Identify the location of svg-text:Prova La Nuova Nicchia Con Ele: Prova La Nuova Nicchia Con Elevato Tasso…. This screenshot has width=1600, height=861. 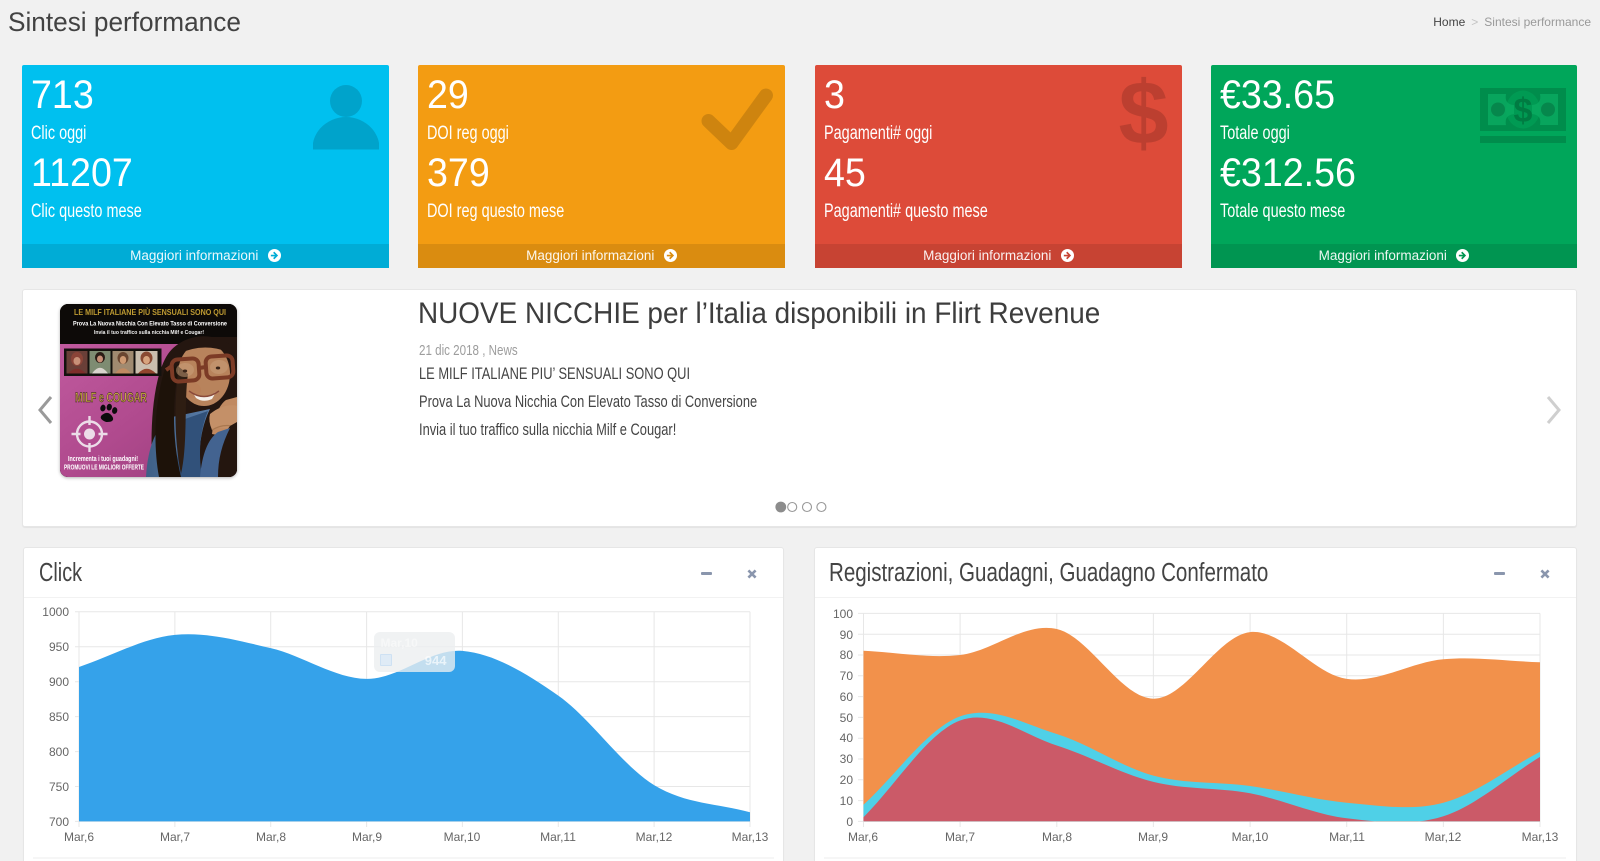
(150, 325).